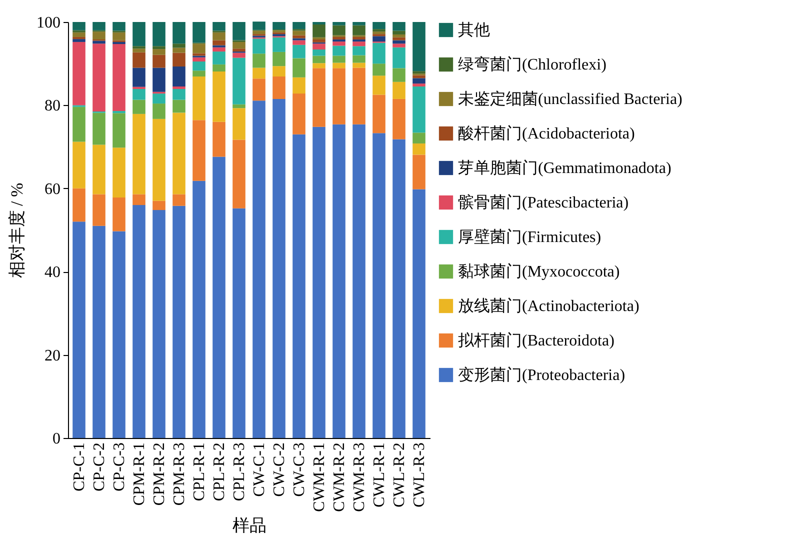 This screenshot has height=554, width=793. I want to click on y-tick-label: 100, so click(48, 23).